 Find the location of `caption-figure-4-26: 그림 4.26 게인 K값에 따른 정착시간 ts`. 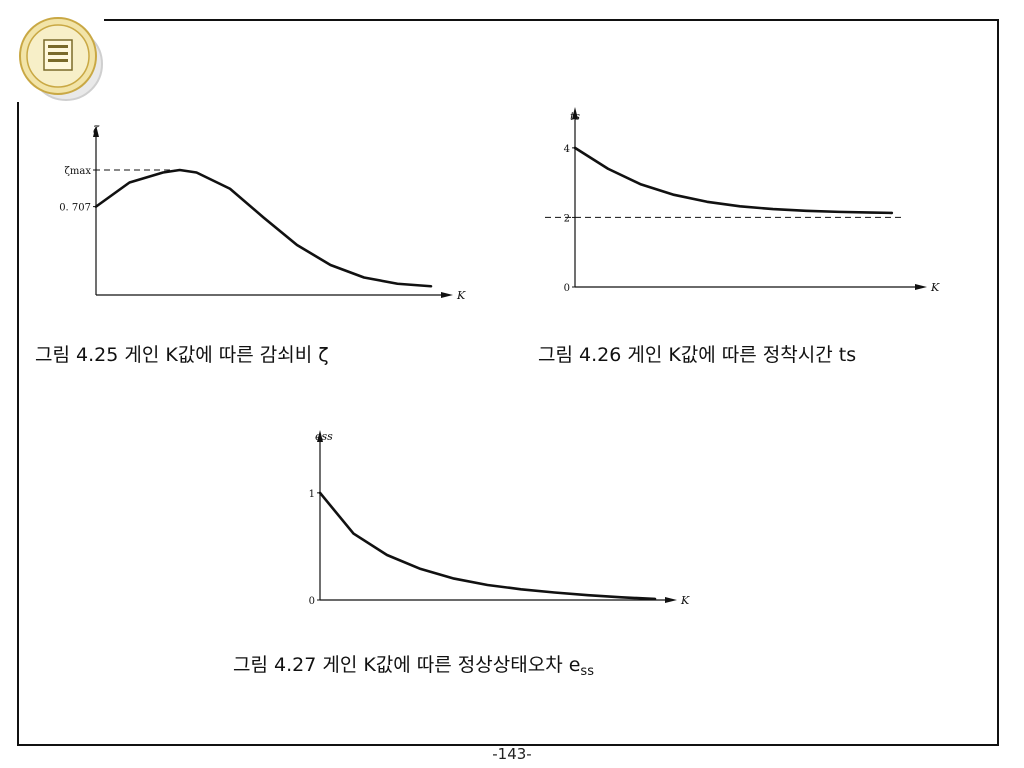

caption-figure-4-26: 그림 4.26 게인 K값에 따른 정착시간 ts is located at coordinates (697, 355).